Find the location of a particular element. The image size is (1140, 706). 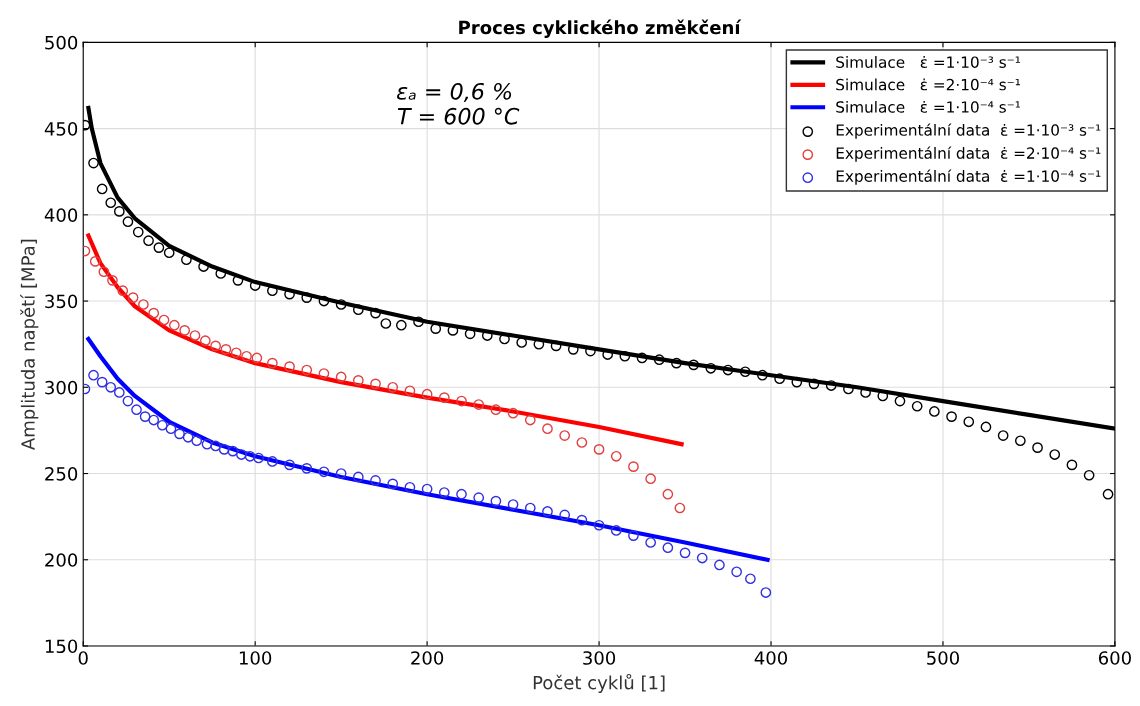

y-tick-label: 200 is located at coordinates (61, 560).